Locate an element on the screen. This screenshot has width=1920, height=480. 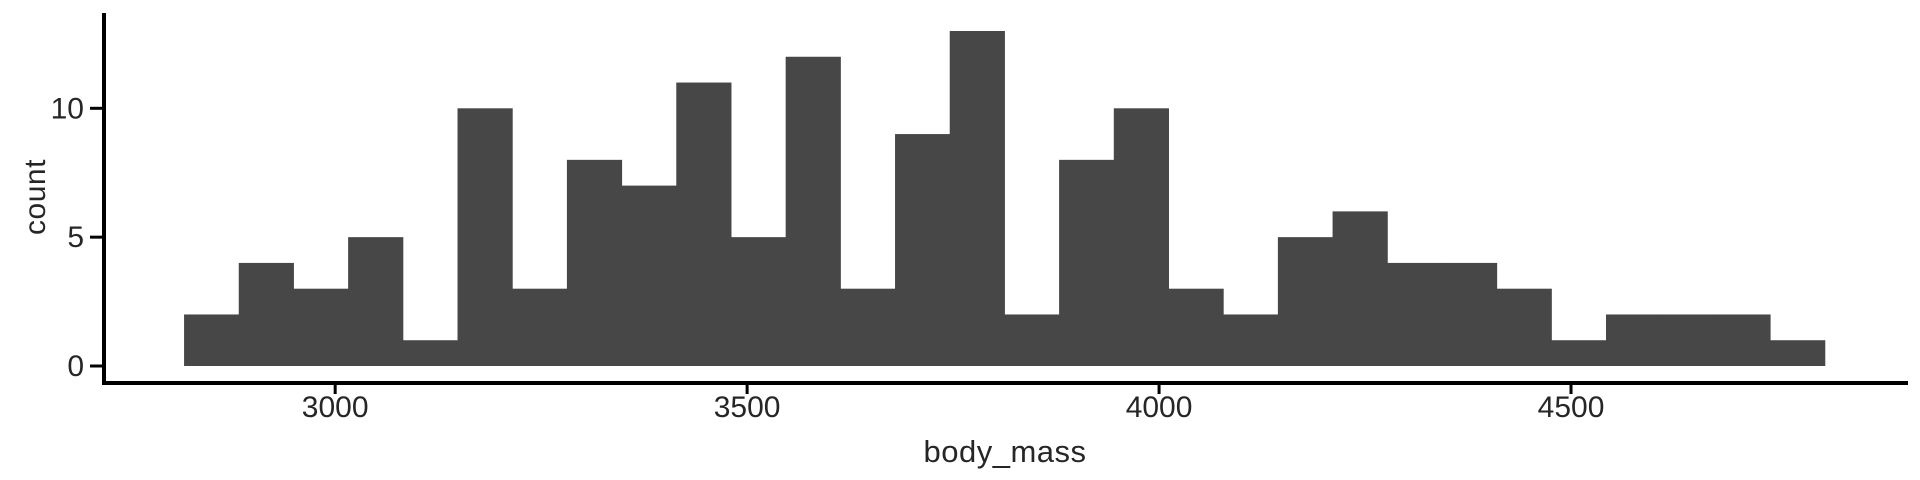
y-tick-label: 5 is located at coordinates (75, 237).